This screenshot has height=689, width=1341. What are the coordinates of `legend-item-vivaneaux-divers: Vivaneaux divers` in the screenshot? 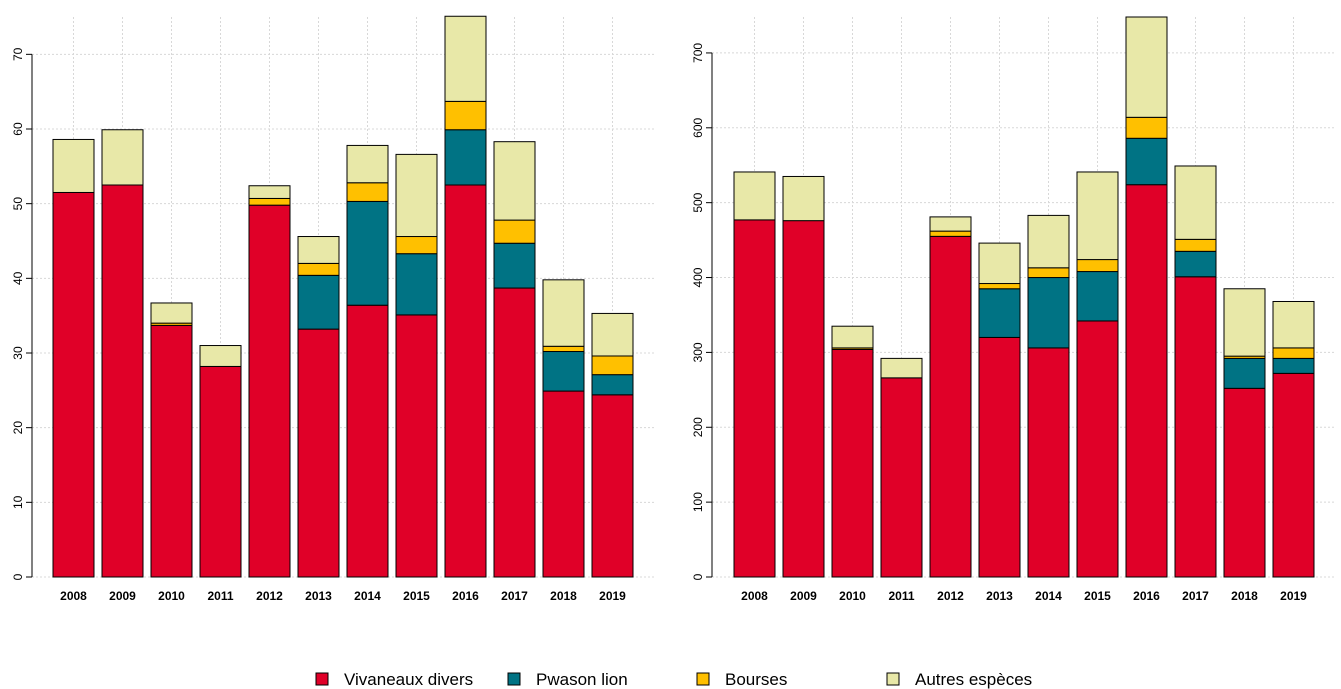 It's located at (394, 679).